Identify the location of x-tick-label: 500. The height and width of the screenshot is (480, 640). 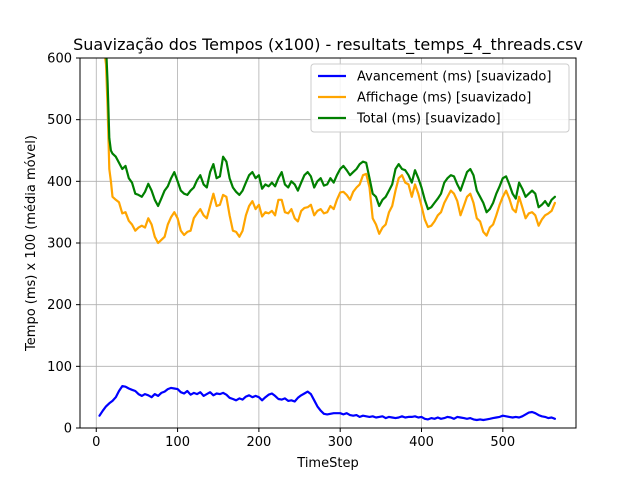
(502, 442).